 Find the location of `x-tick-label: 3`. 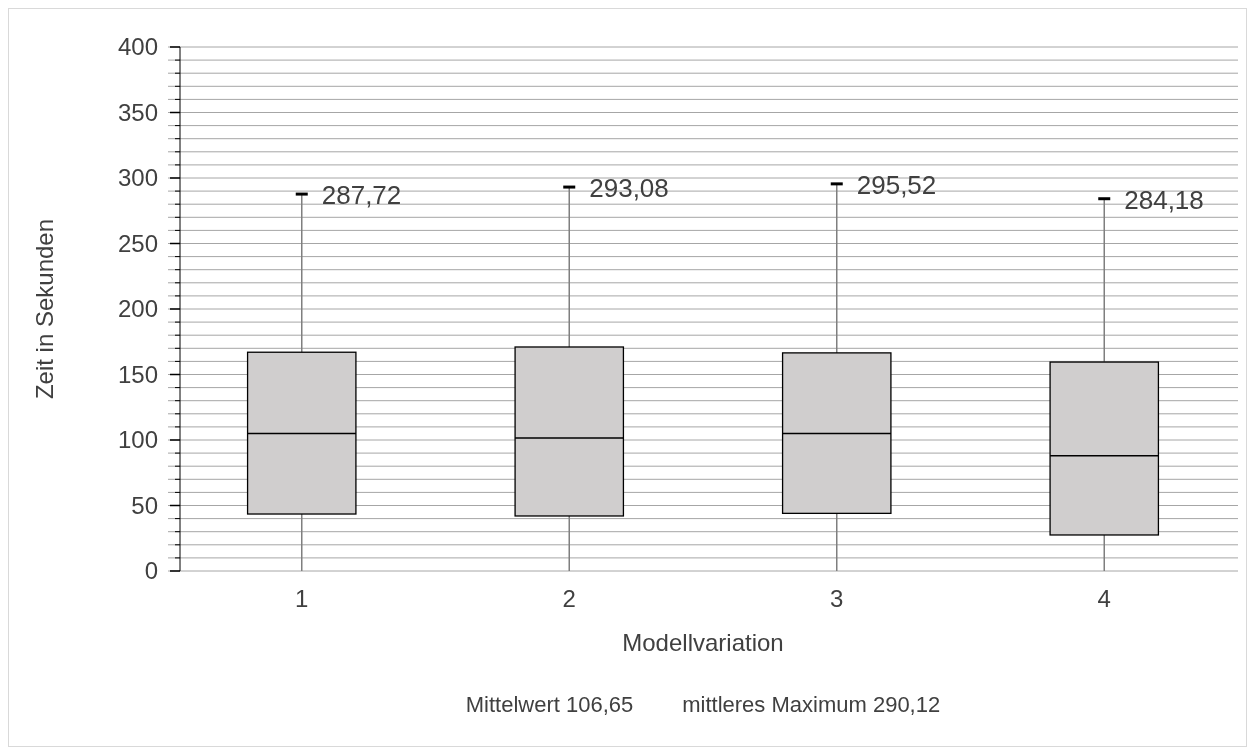

x-tick-label: 3 is located at coordinates (837, 598).